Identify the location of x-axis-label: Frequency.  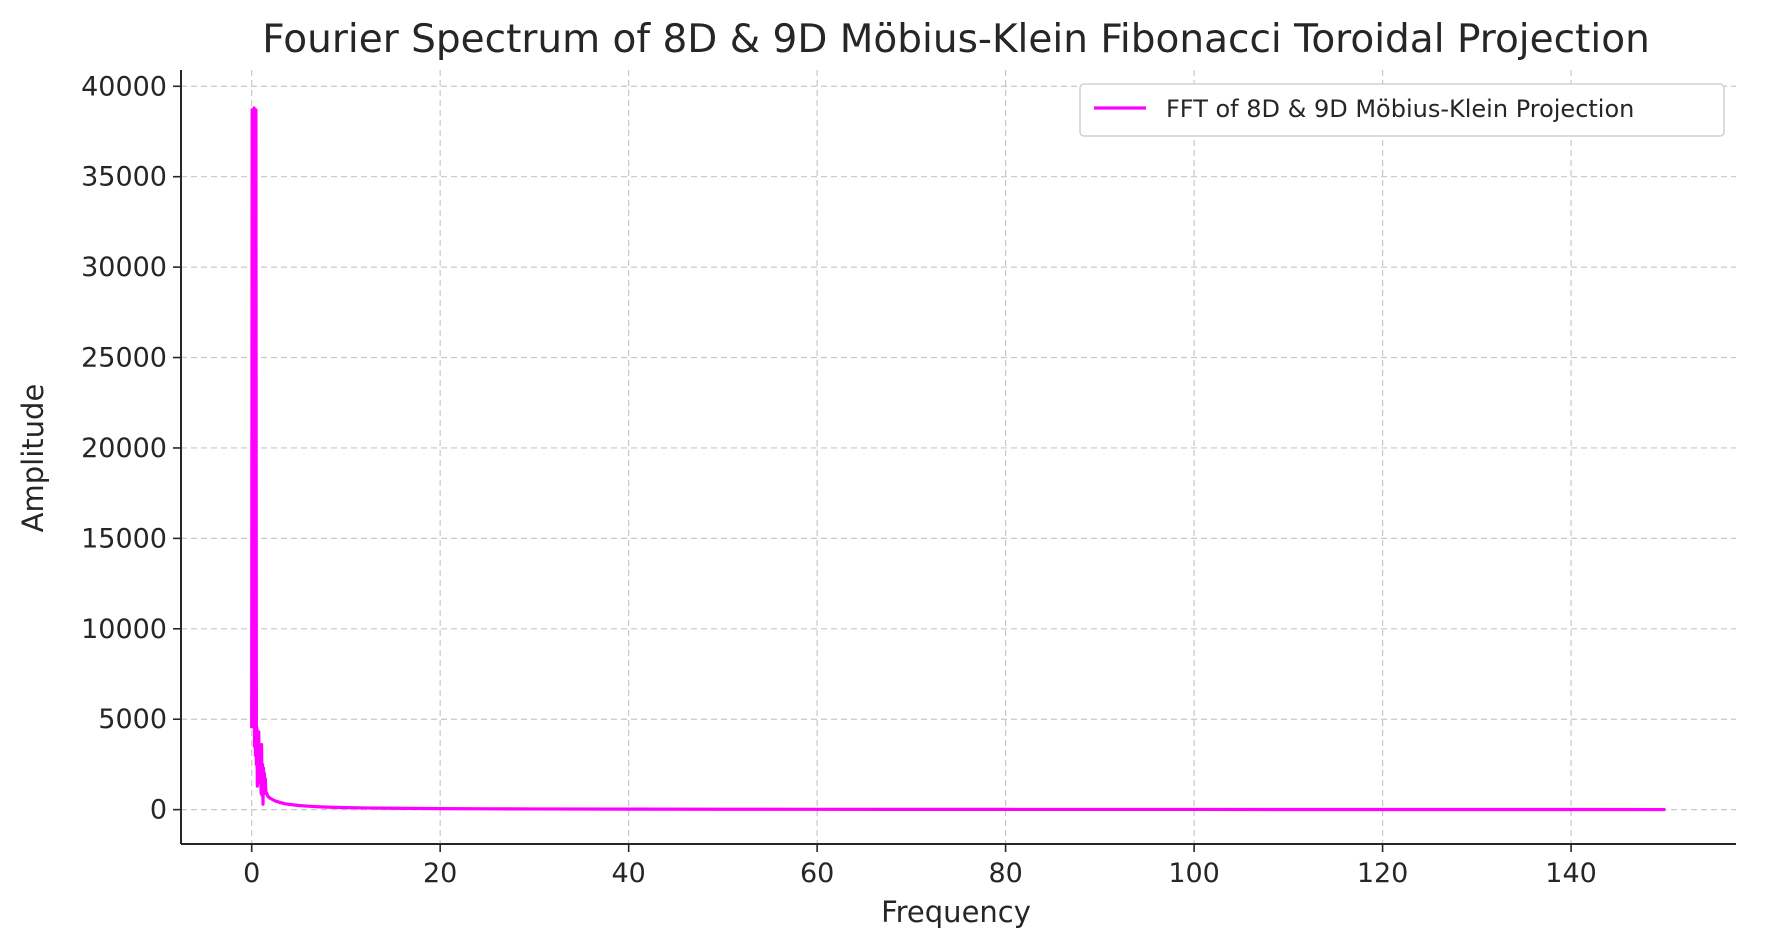
(956, 912).